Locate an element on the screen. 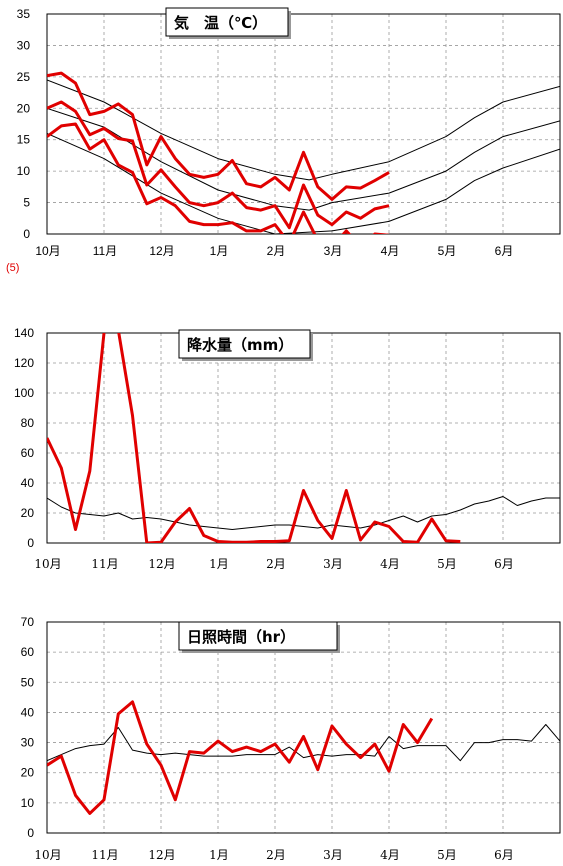  y-tick-label: 15 is located at coordinates (24, 140).